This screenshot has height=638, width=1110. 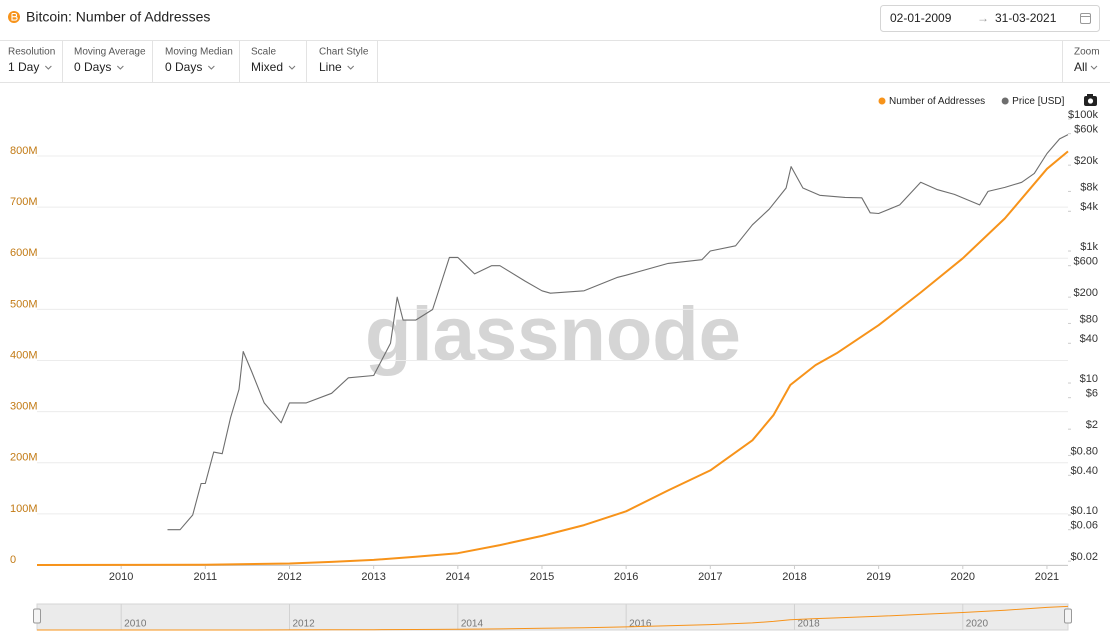 What do you see at coordinates (808, 624) in the screenshot?
I see `navigator-tick-label: 2018` at bounding box center [808, 624].